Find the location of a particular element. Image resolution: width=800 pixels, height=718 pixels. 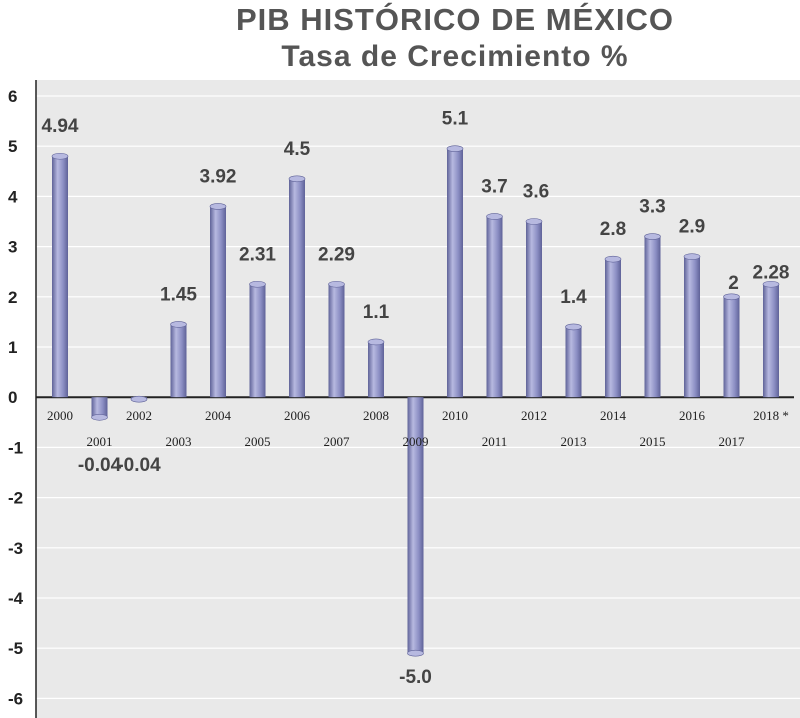

data-label: 3.3 is located at coordinates (652, 207).